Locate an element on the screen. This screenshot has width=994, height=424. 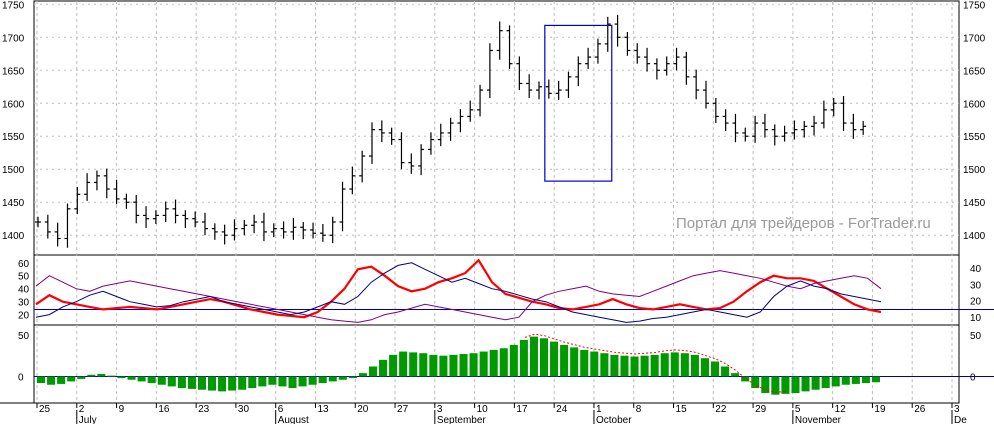
indicator-series-line is located at coordinates (458, 288).